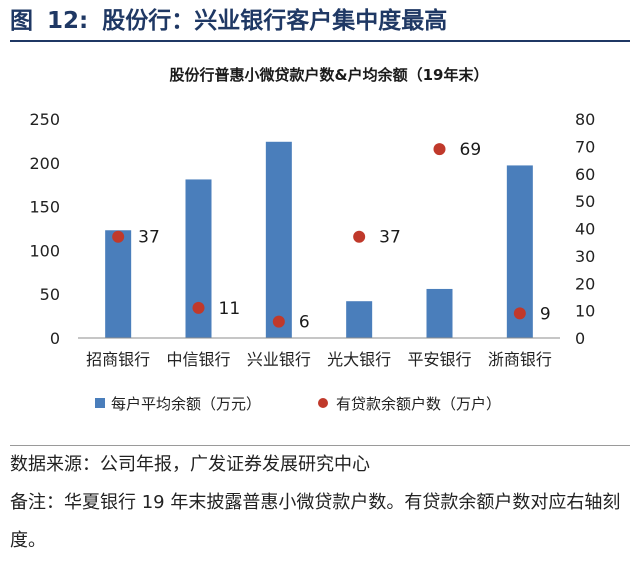 The width and height of the screenshot is (639, 573). Describe the element at coordinates (44, 207) in the screenshot. I see `y-left-tick-label: 150` at that location.